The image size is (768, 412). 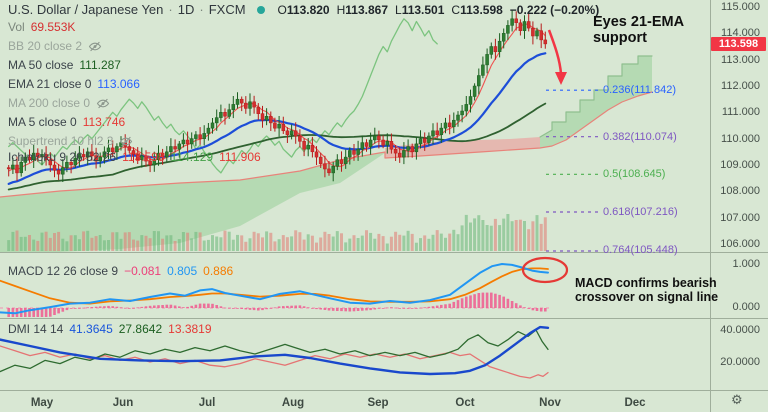 I want to click on price-axis-label: 110.000, so click(x=740, y=139).